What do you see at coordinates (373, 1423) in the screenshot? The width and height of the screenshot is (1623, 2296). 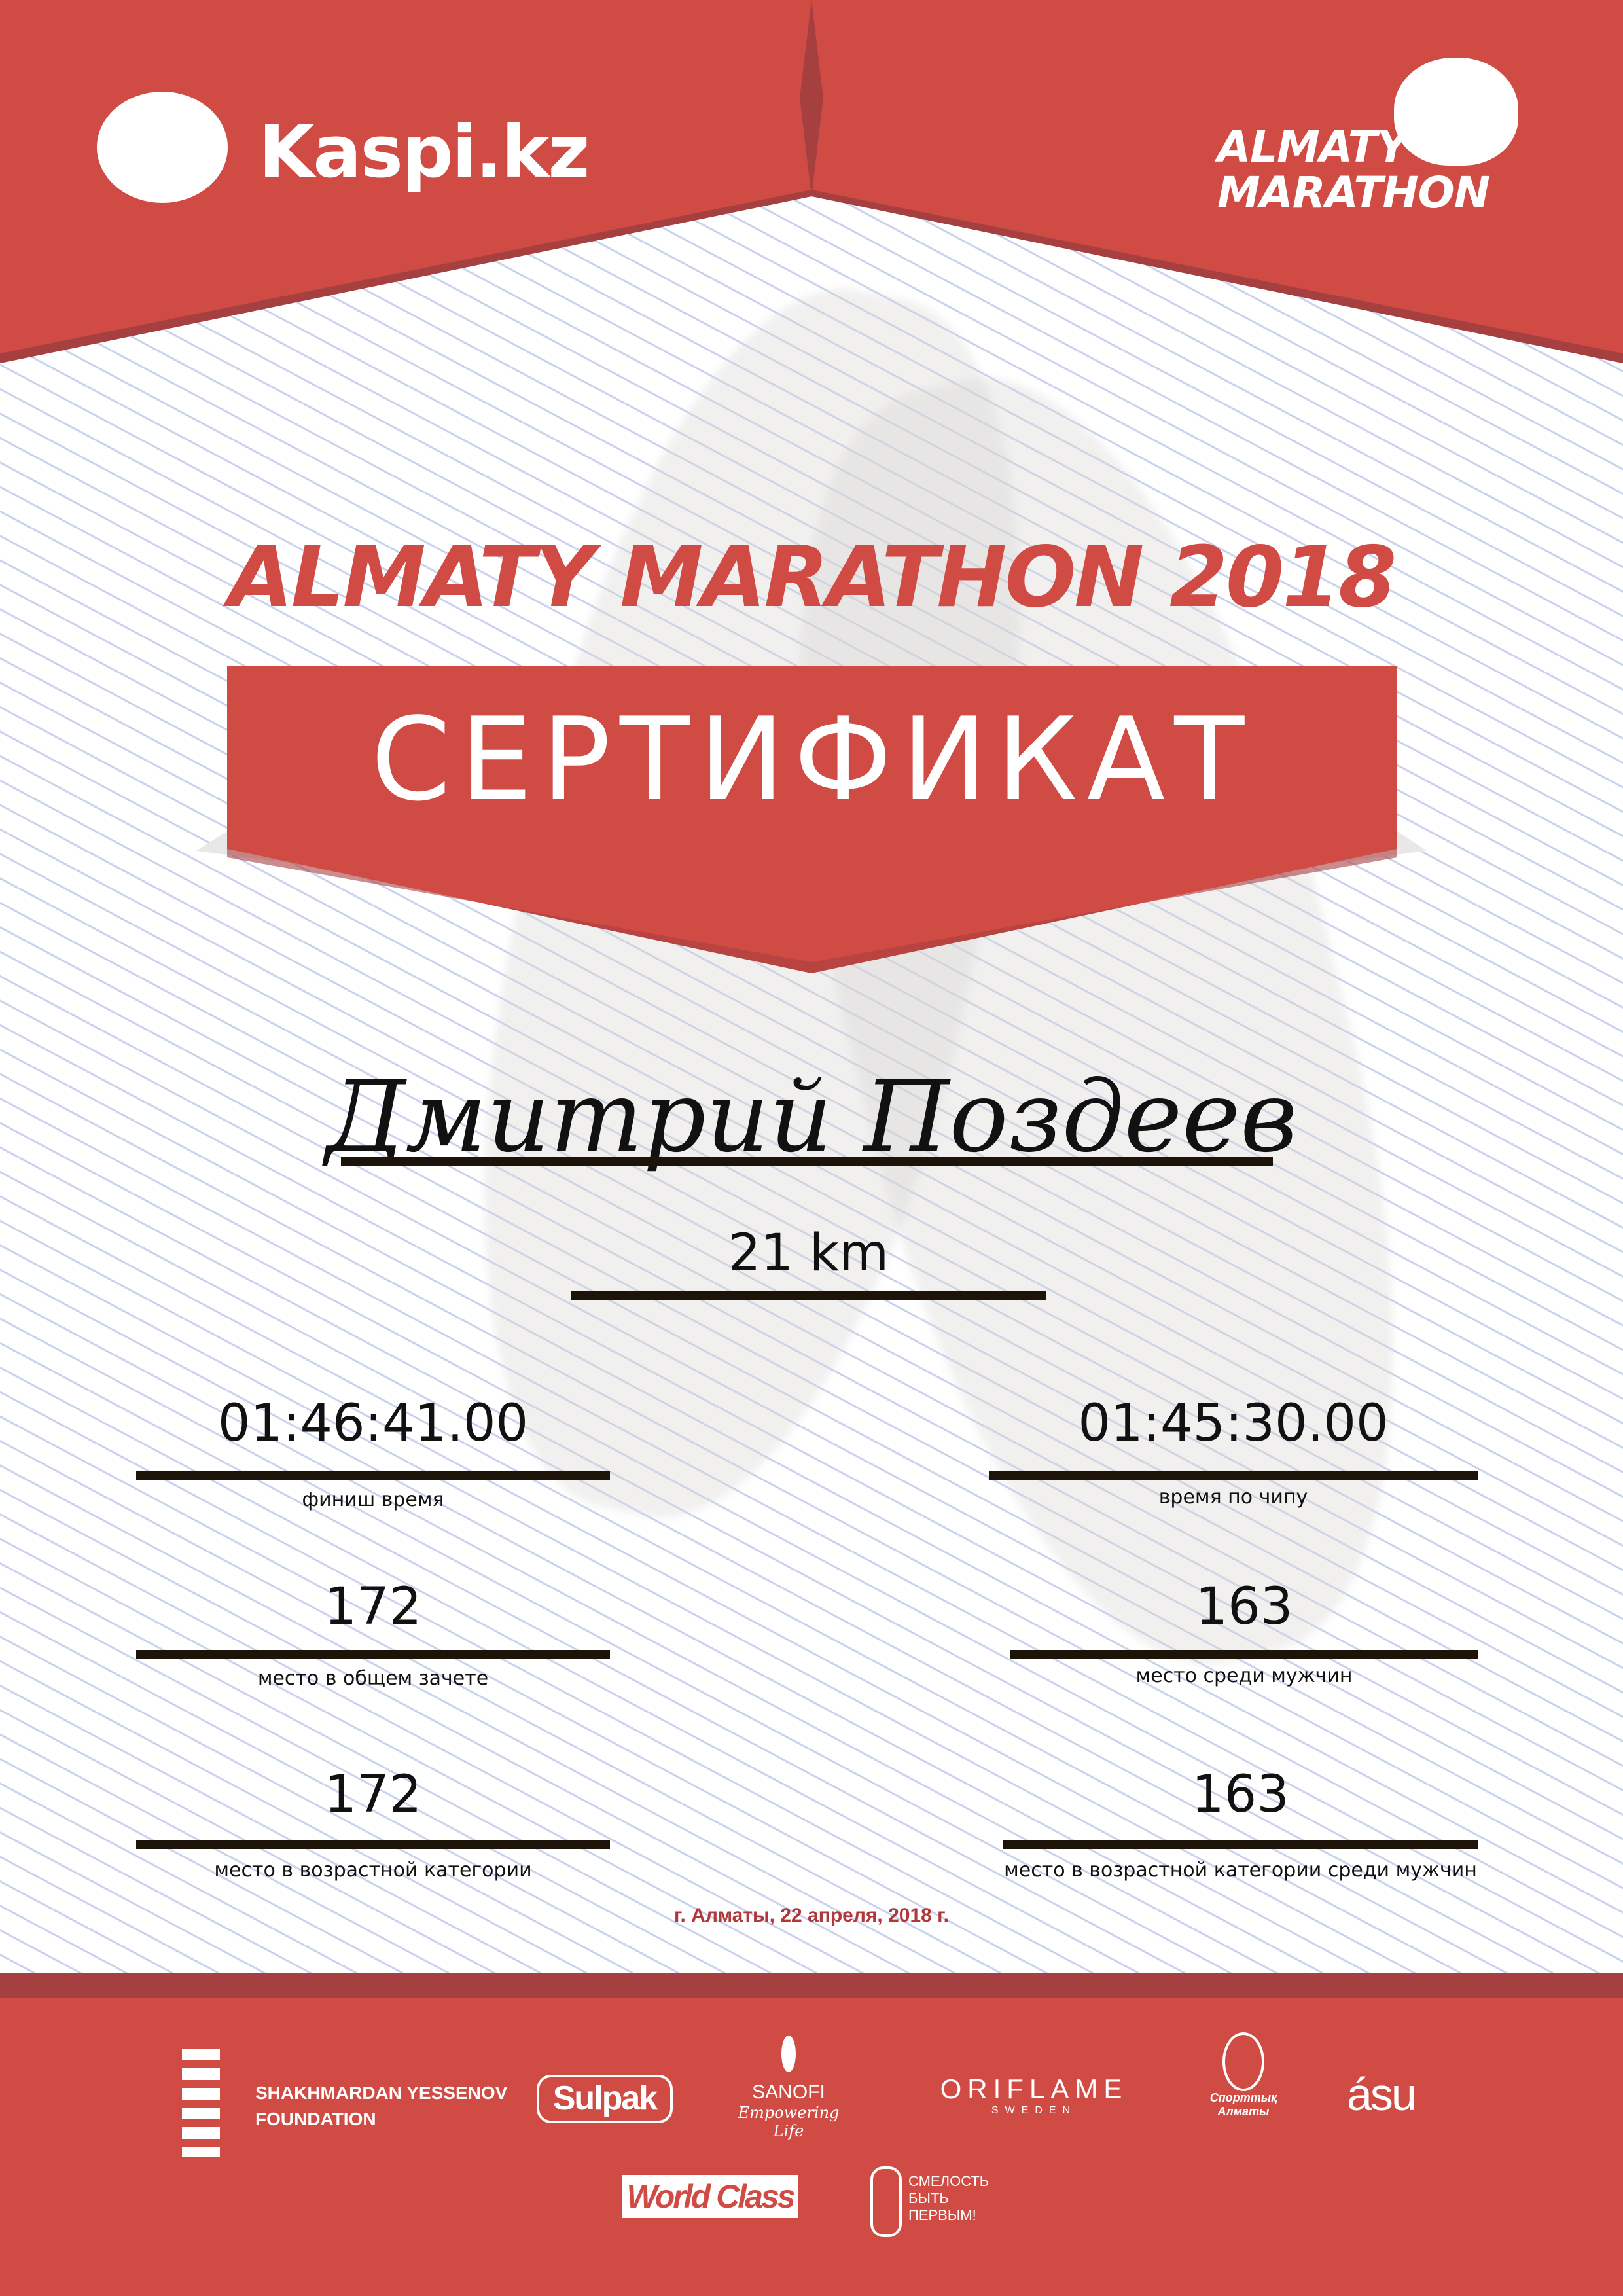 I see `finish-time-value: 01:46:41.00` at bounding box center [373, 1423].